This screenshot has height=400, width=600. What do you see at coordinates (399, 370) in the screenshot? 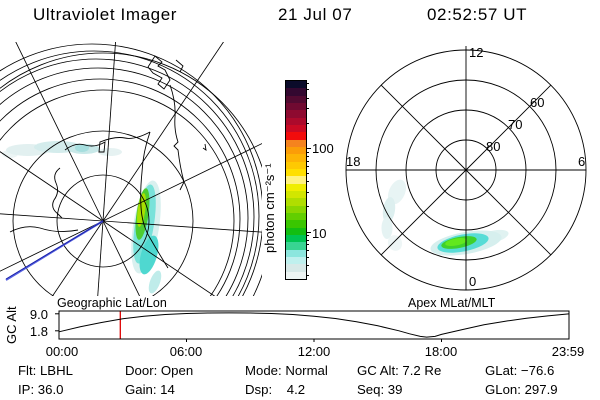
I see `status-gc-alt: GC Alt: 7.2 Re` at bounding box center [399, 370].